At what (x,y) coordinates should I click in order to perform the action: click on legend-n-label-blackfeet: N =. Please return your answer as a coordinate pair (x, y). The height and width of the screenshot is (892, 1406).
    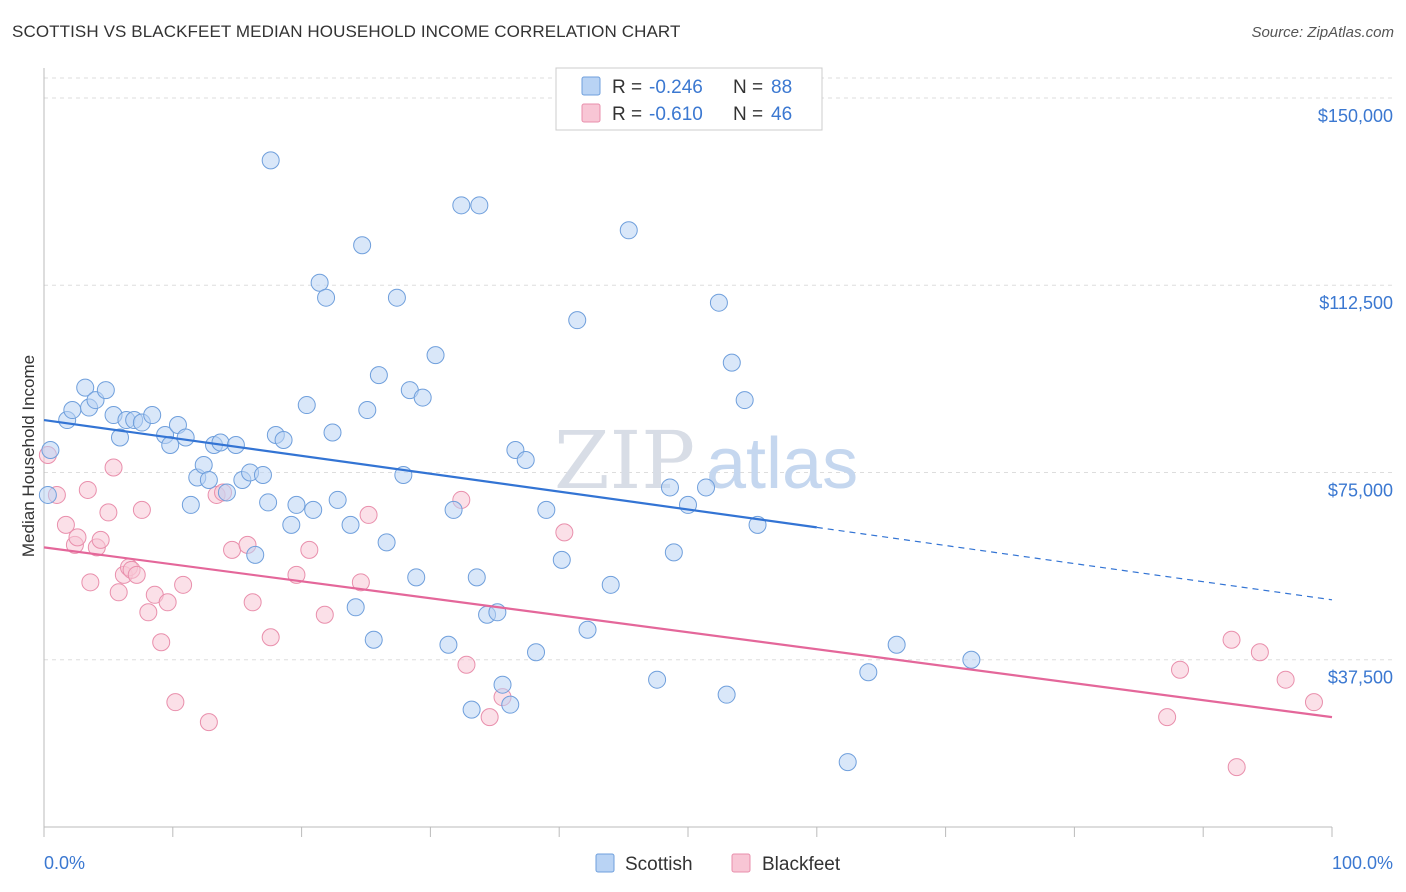
    Looking at the image, I should click on (748, 114).